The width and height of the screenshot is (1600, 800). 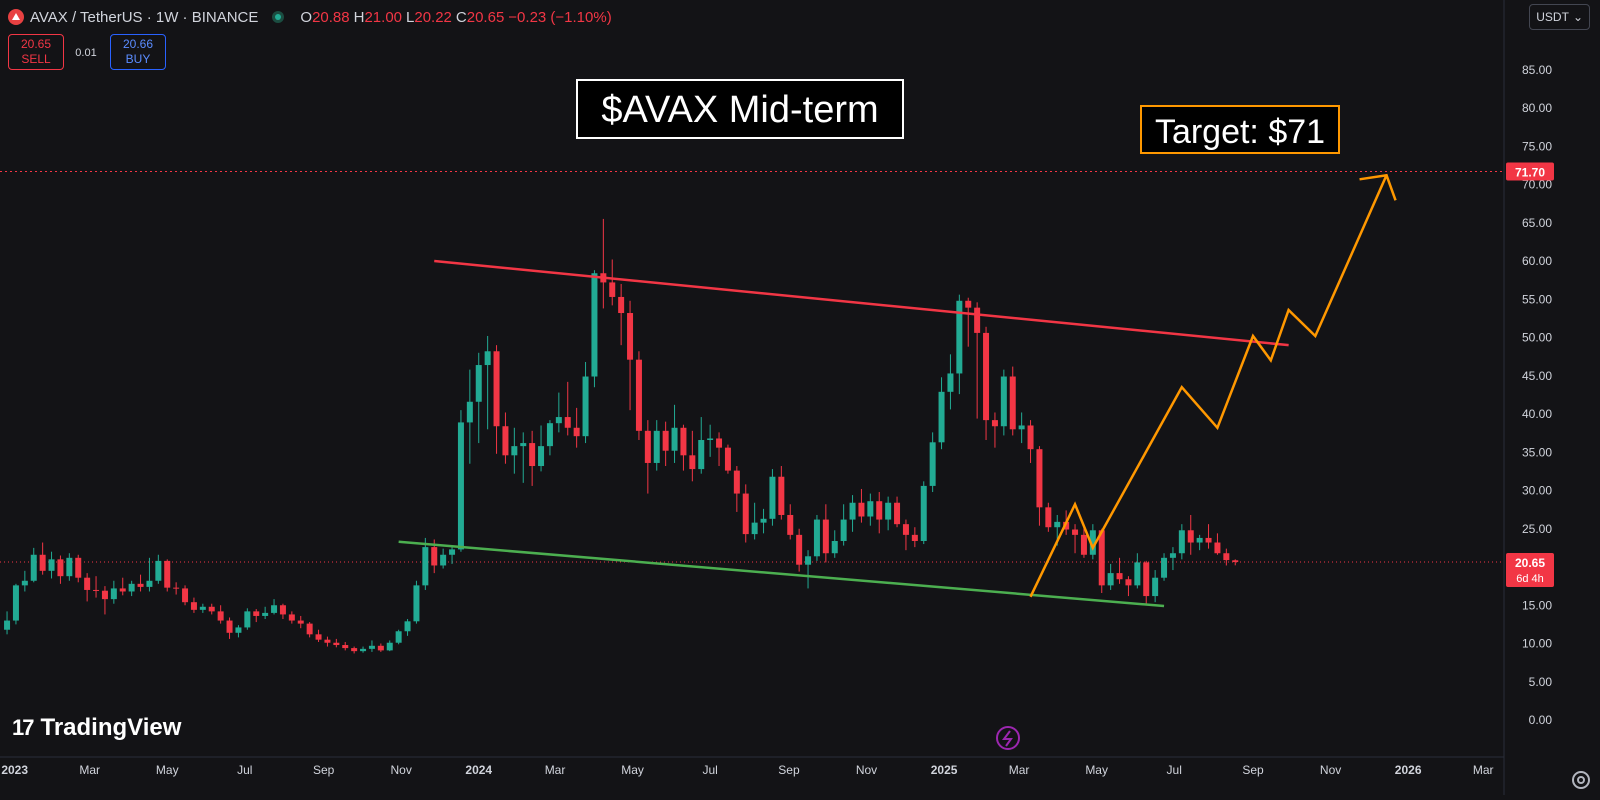 What do you see at coordinates (138, 52) in the screenshot?
I see `buy-button: 20.66 BUY` at bounding box center [138, 52].